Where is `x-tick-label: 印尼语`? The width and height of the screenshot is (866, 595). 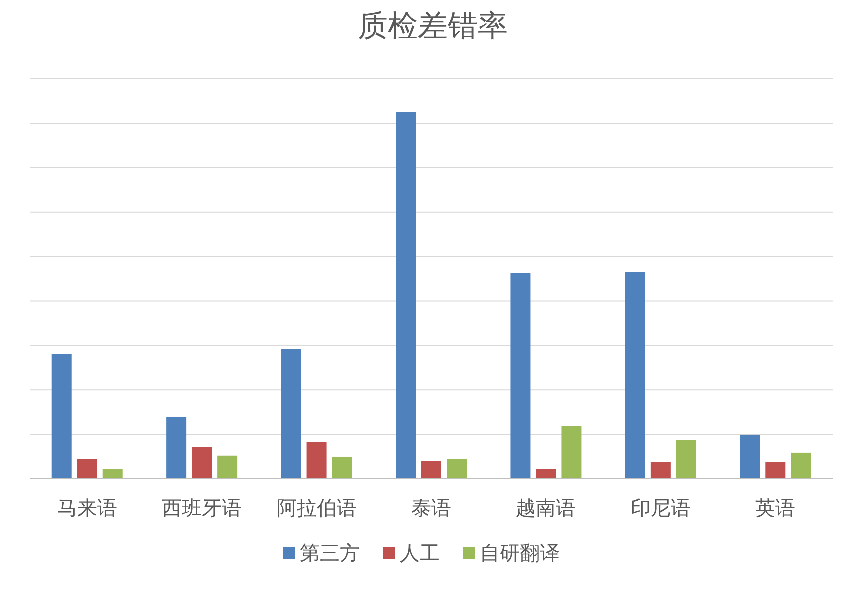 x-tick-label: 印尼语 is located at coordinates (660, 509).